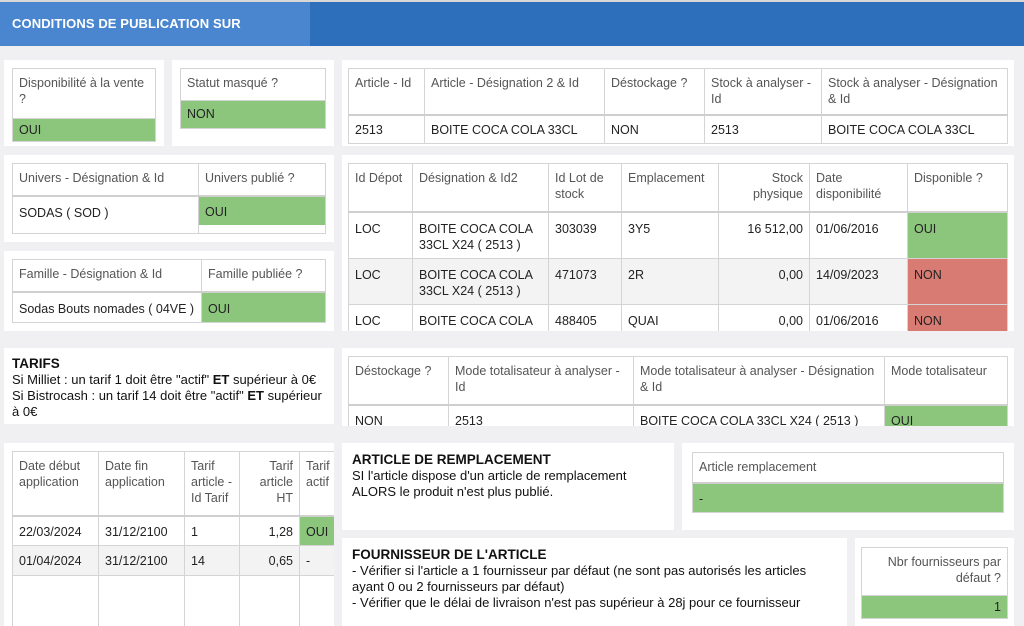 Image resolution: width=1024 pixels, height=626 pixels. What do you see at coordinates (212, 484) in the screenshot?
I see `tarif-col-header: Tarif article - Id Tarif` at bounding box center [212, 484].